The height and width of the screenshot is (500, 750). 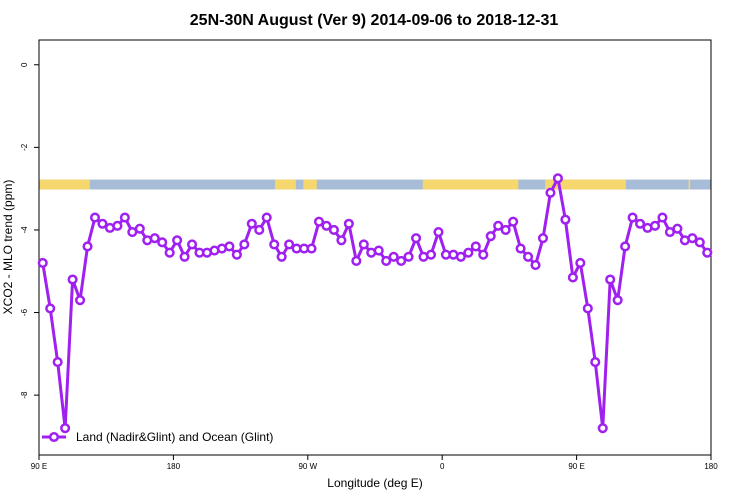 I want to click on land-ocean-band, so click(x=375, y=184).